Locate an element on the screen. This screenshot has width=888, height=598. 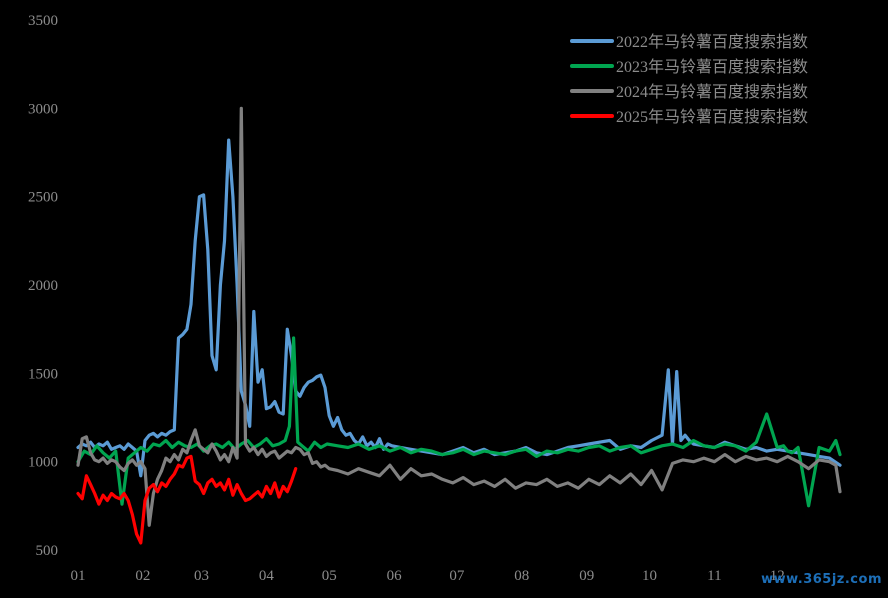
x-tick-label: 01 is located at coordinates (78, 576).